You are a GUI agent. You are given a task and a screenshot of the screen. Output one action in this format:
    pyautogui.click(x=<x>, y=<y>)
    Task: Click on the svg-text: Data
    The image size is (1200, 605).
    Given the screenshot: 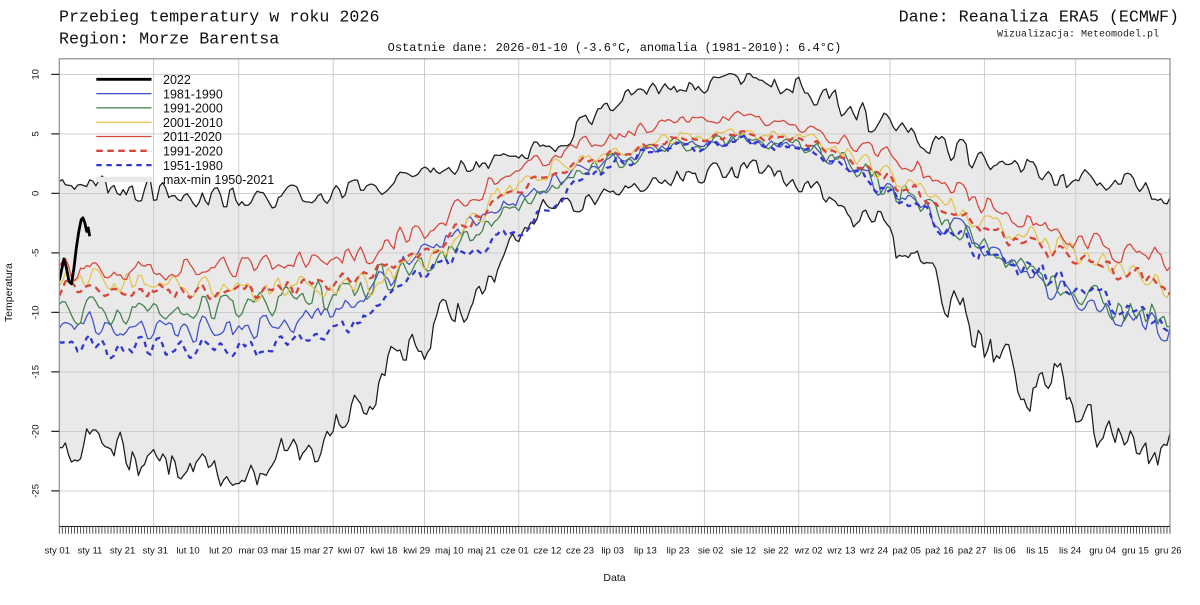 What is the action you would take?
    pyautogui.click(x=614, y=578)
    